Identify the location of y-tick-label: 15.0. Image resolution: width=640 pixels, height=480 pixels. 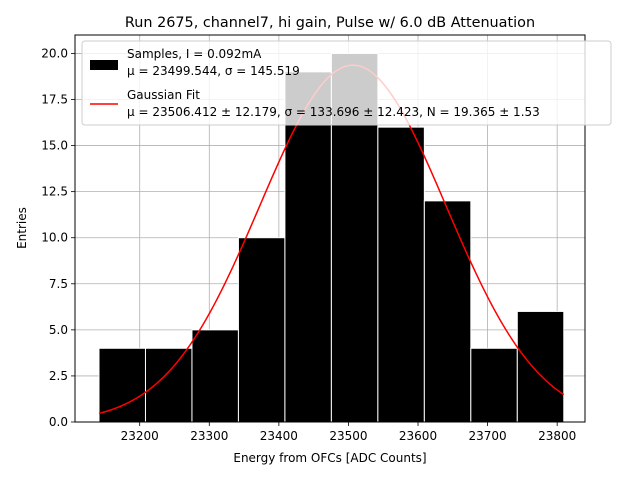
(54, 146).